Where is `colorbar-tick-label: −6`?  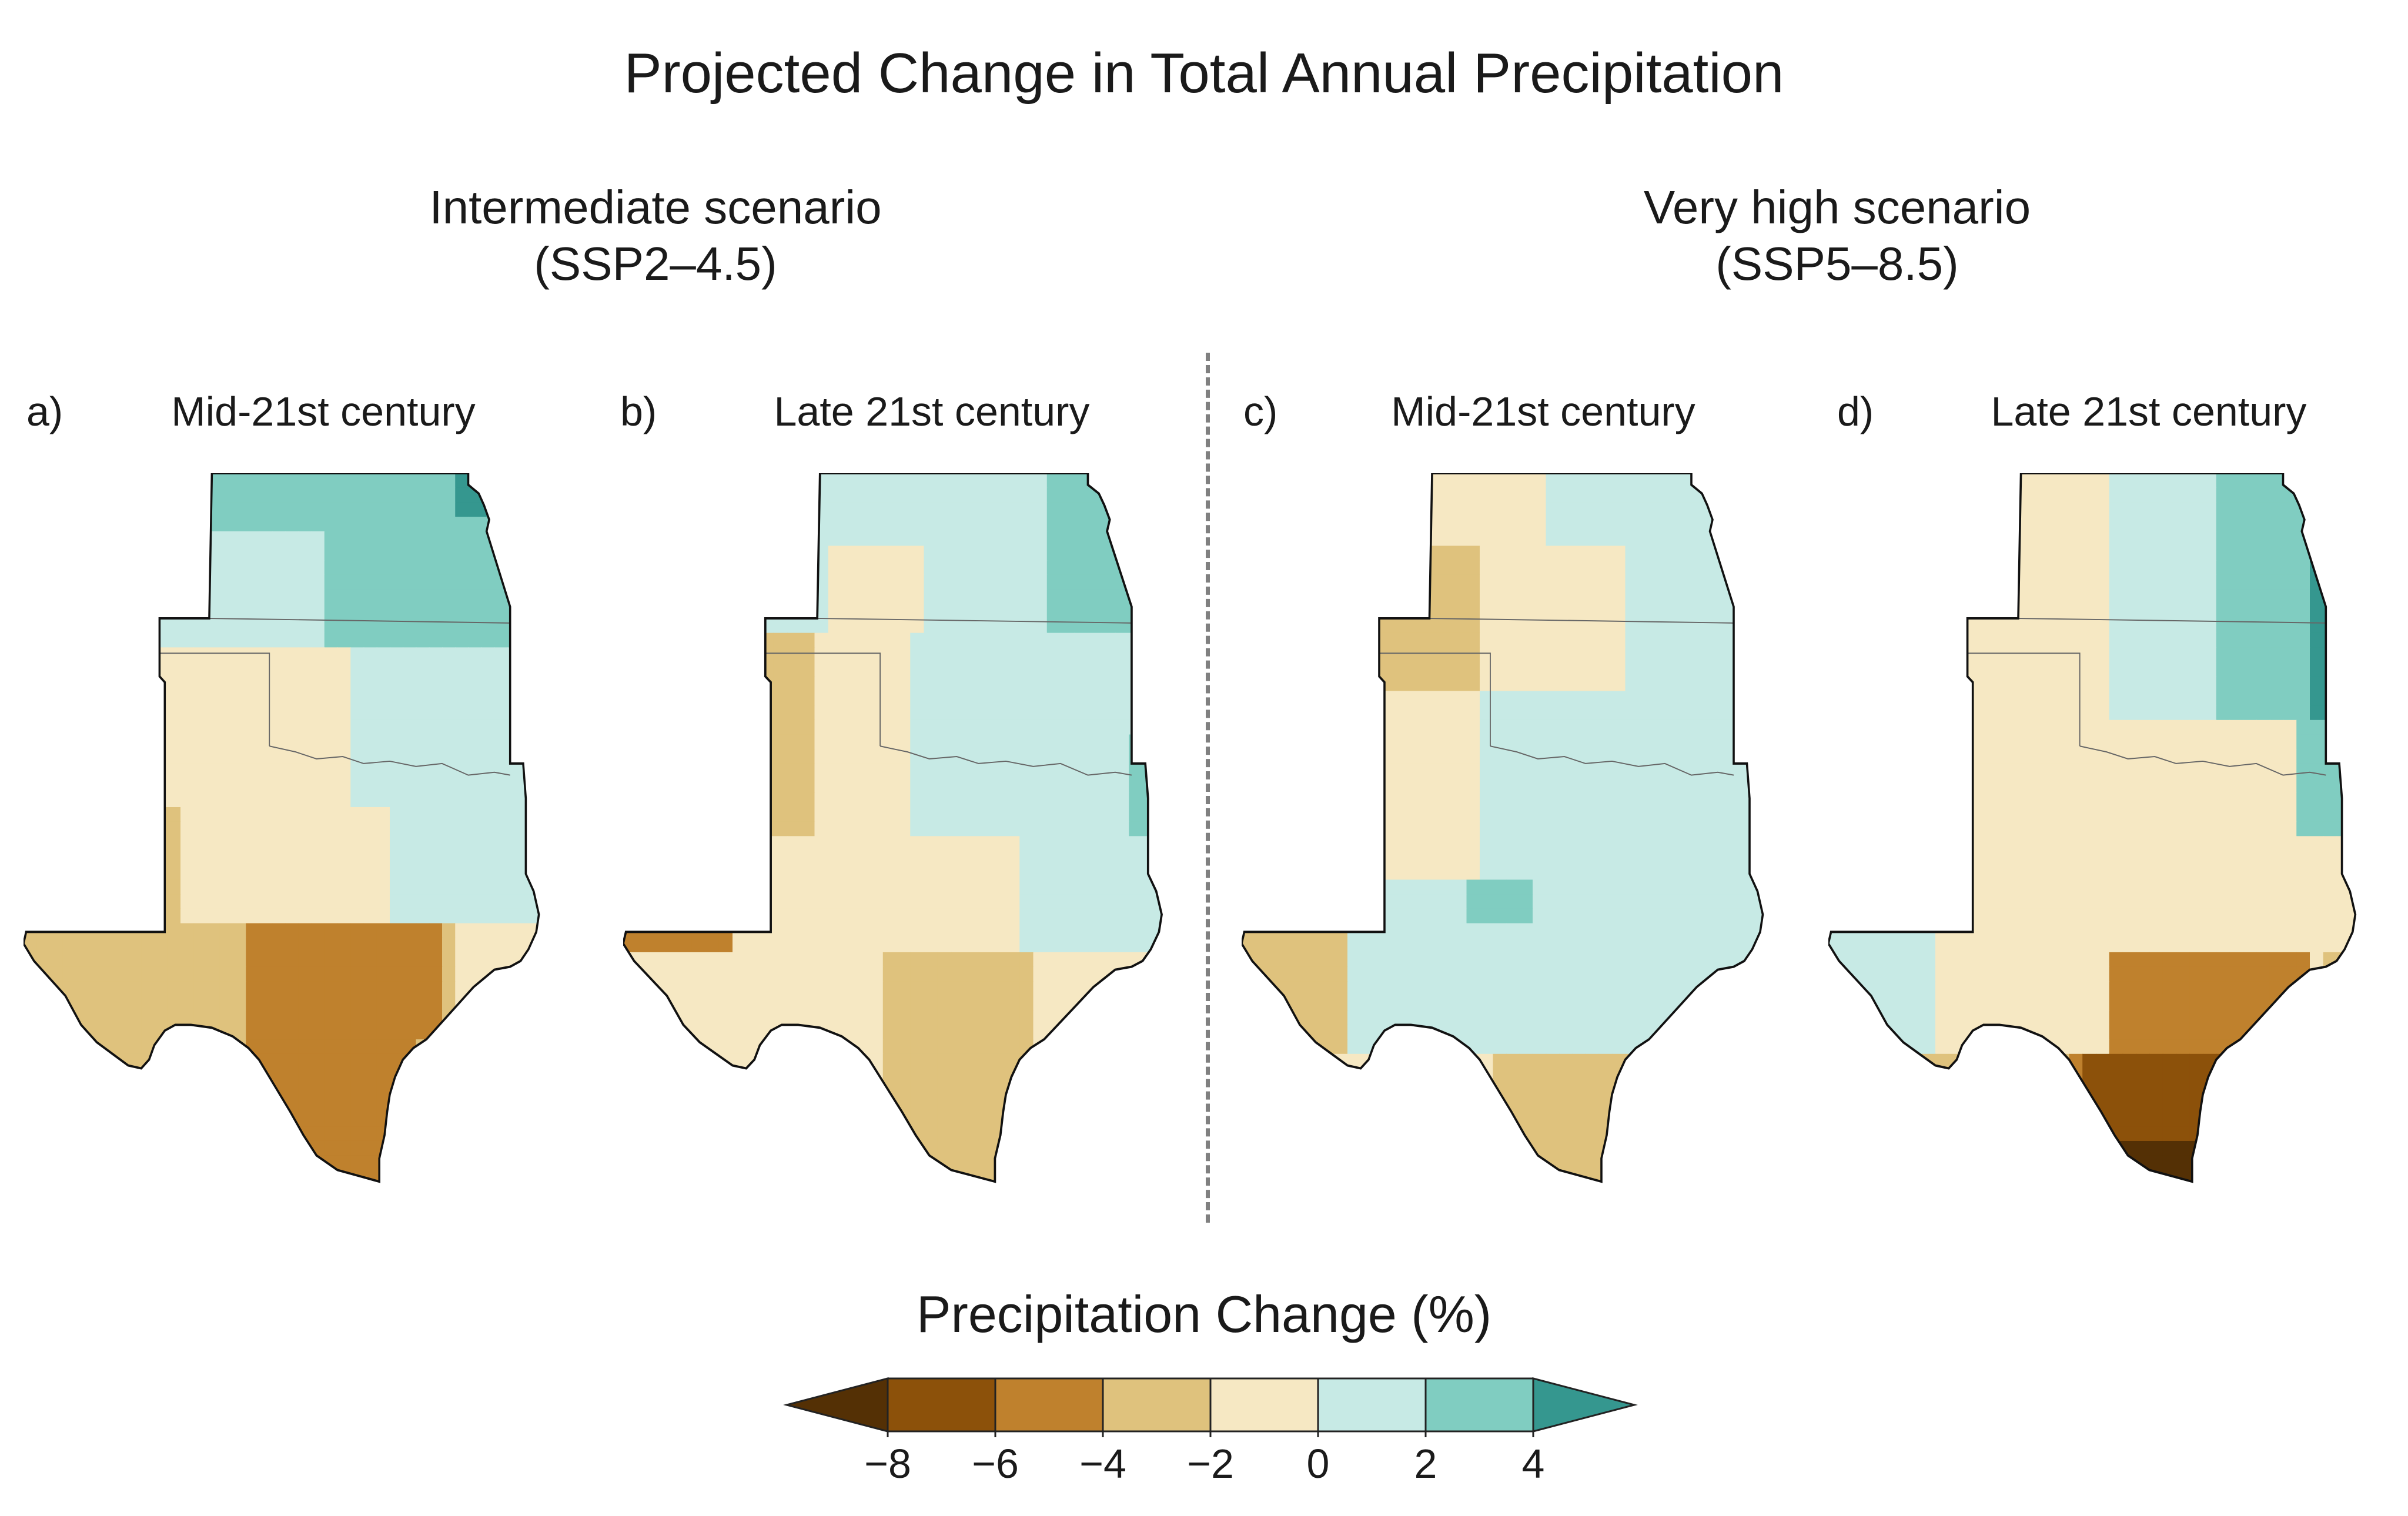 colorbar-tick-label: −6 is located at coordinates (996, 1464).